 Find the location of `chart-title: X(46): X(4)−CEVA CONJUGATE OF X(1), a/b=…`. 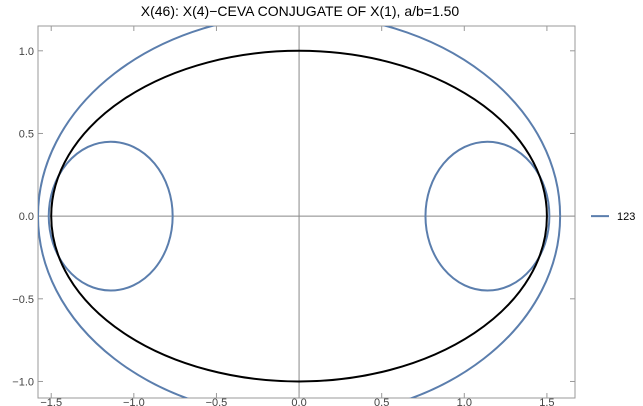

chart-title: X(46): X(4)−CEVA CONJUGATE OF X(1), a/b=… is located at coordinates (300, 11).